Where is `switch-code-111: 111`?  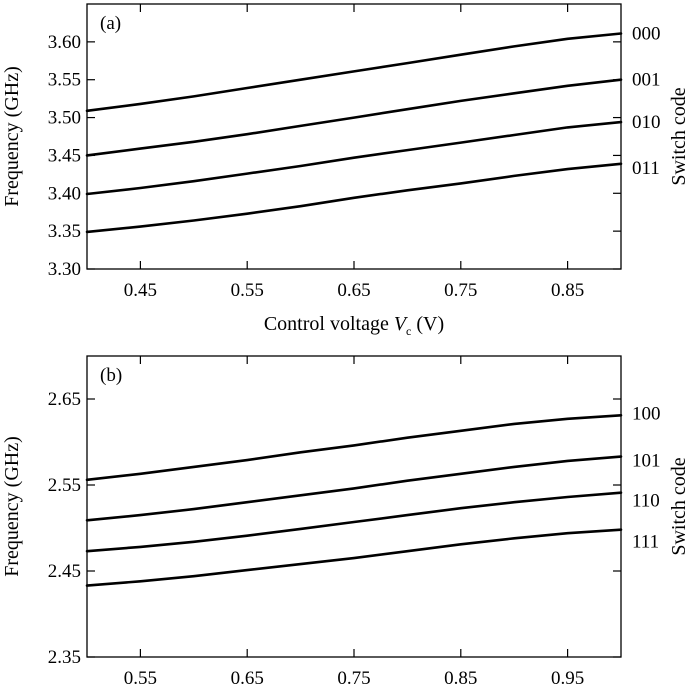
switch-code-111: 111 is located at coordinates (645, 542).